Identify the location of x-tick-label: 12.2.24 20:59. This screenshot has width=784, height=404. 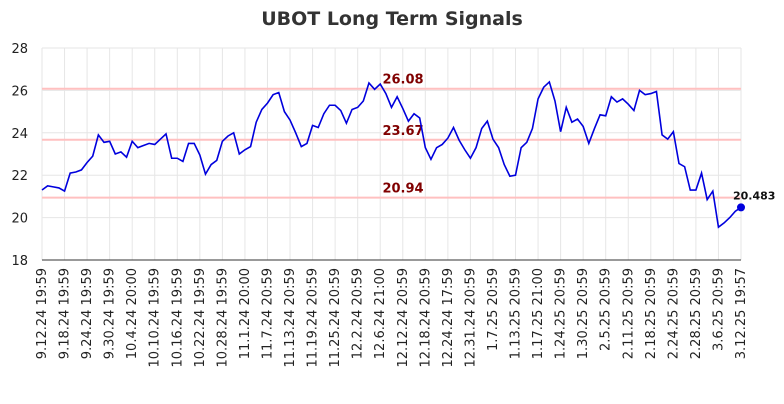
(358, 313).